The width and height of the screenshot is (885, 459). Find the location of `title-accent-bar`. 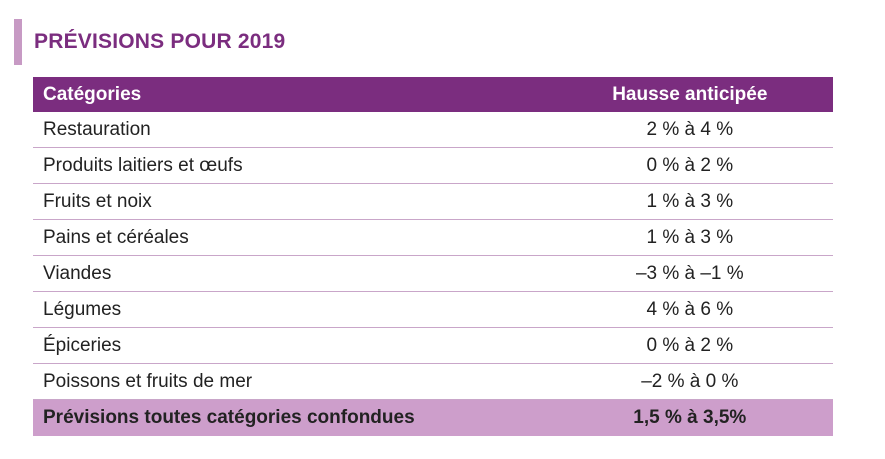

title-accent-bar is located at coordinates (18, 42).